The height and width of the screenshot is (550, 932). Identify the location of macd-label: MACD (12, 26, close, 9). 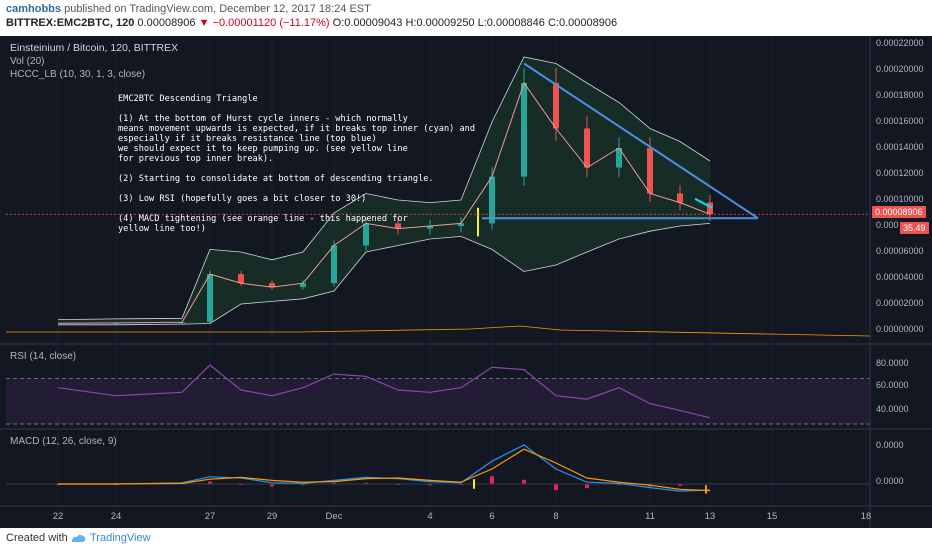
(63, 441).